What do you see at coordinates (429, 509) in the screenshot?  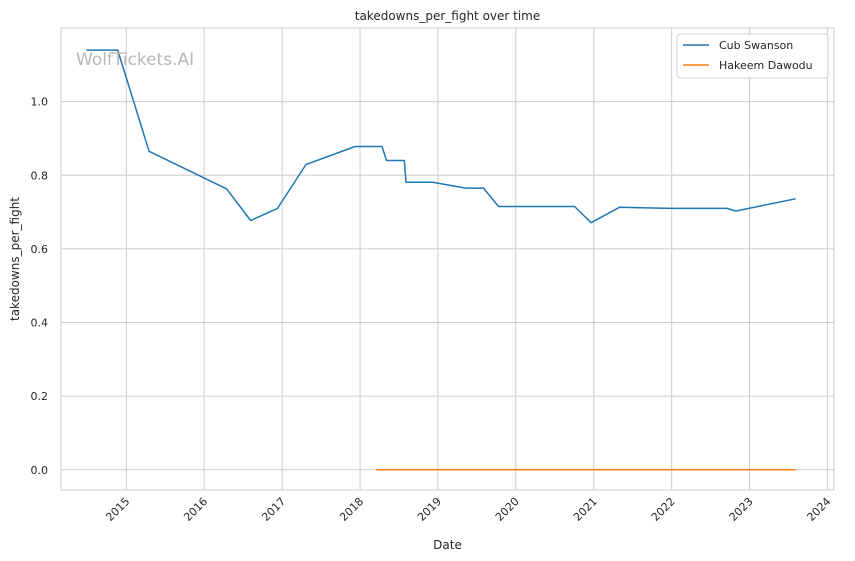 I see `x-tick-label: 2019` at bounding box center [429, 509].